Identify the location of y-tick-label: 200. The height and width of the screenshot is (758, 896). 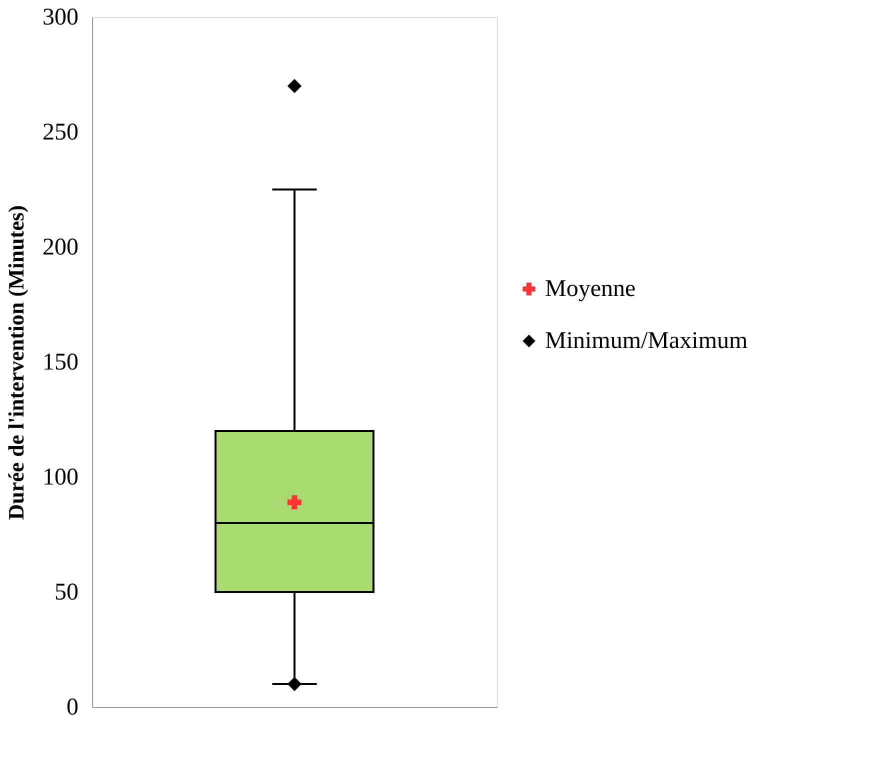
(60, 247).